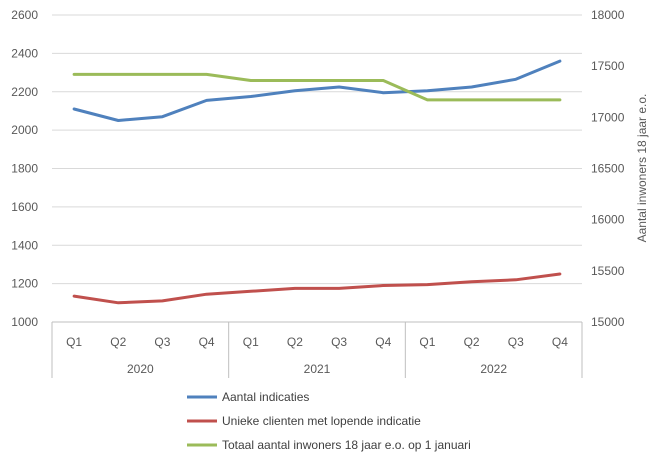  I want to click on left-tick-label: 1600, so click(24, 207).